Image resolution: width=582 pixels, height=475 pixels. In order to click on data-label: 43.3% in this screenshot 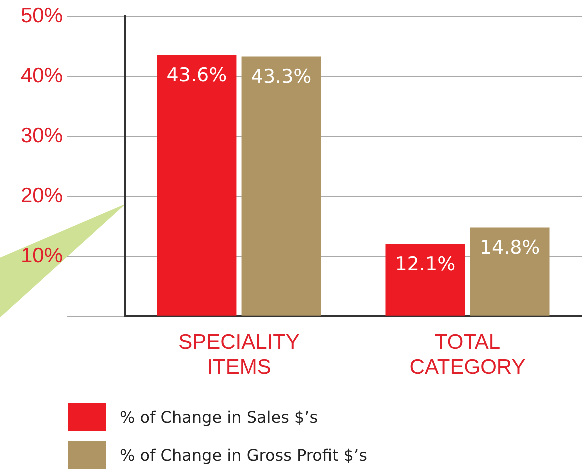, I will do `click(281, 77)`.